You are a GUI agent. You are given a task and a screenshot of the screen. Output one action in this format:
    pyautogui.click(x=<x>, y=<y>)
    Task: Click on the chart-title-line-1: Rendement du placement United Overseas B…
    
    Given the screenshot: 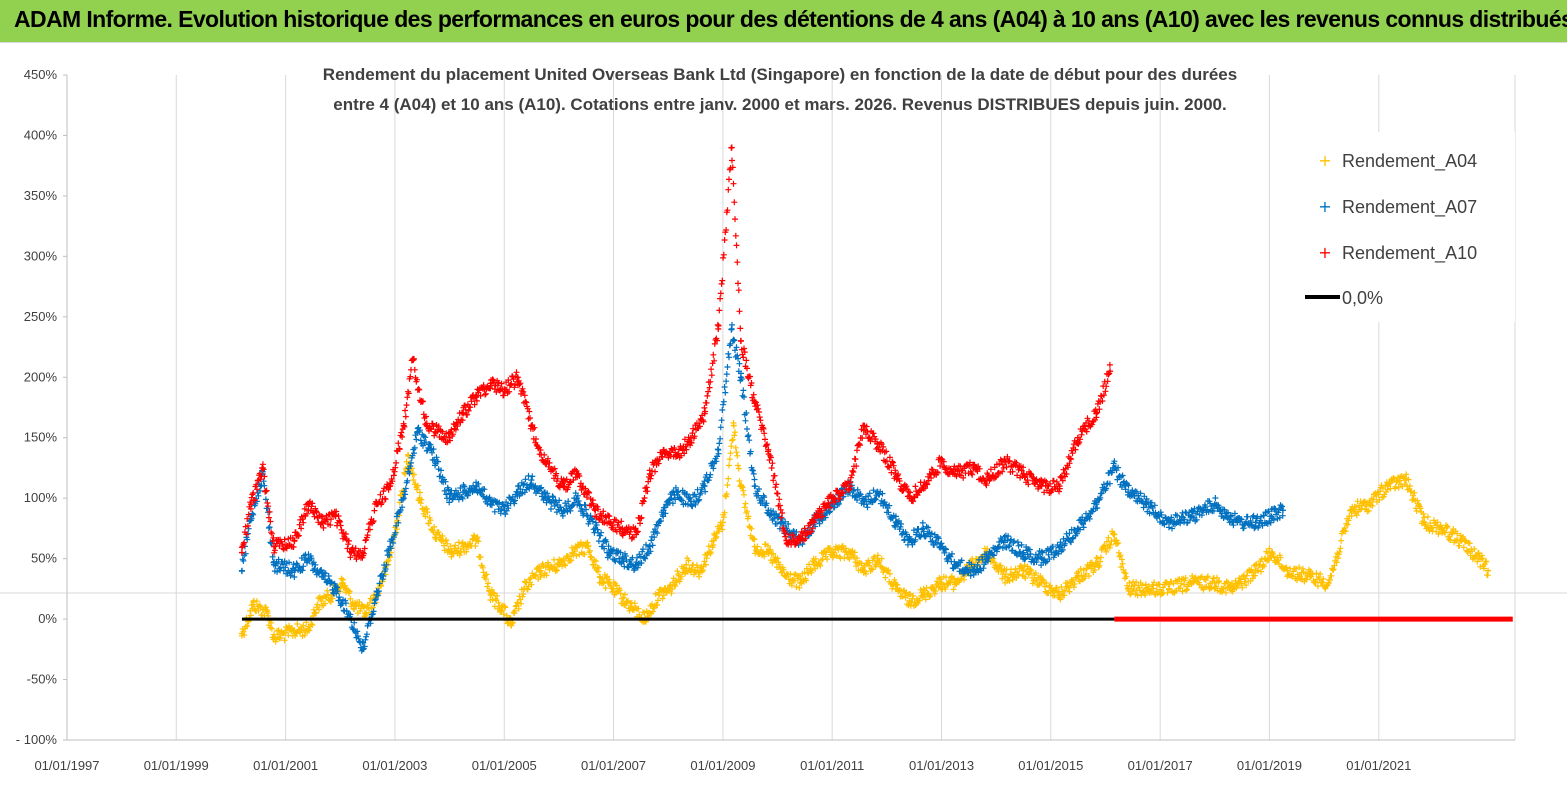 What is the action you would take?
    pyautogui.click(x=780, y=74)
    